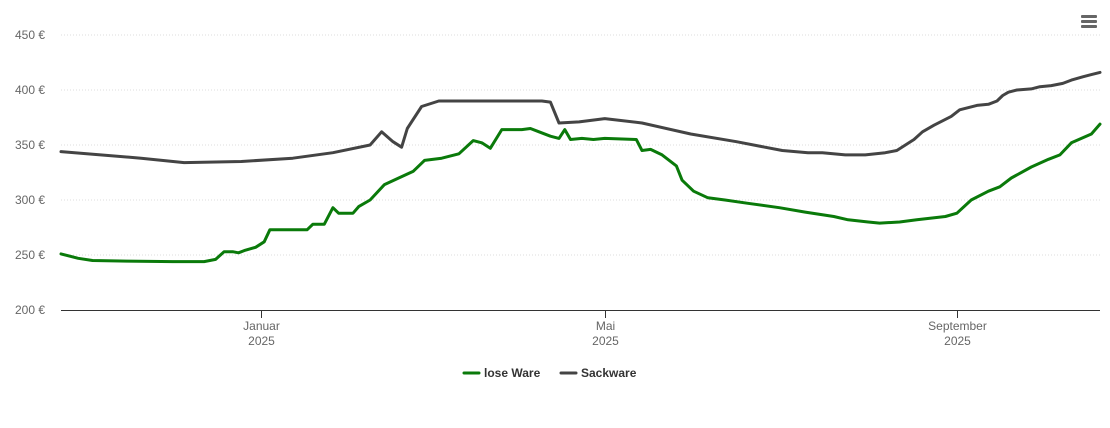 This screenshot has height=428, width=1110. I want to click on legend-item-lose-ware: lose Ware, so click(501, 373).